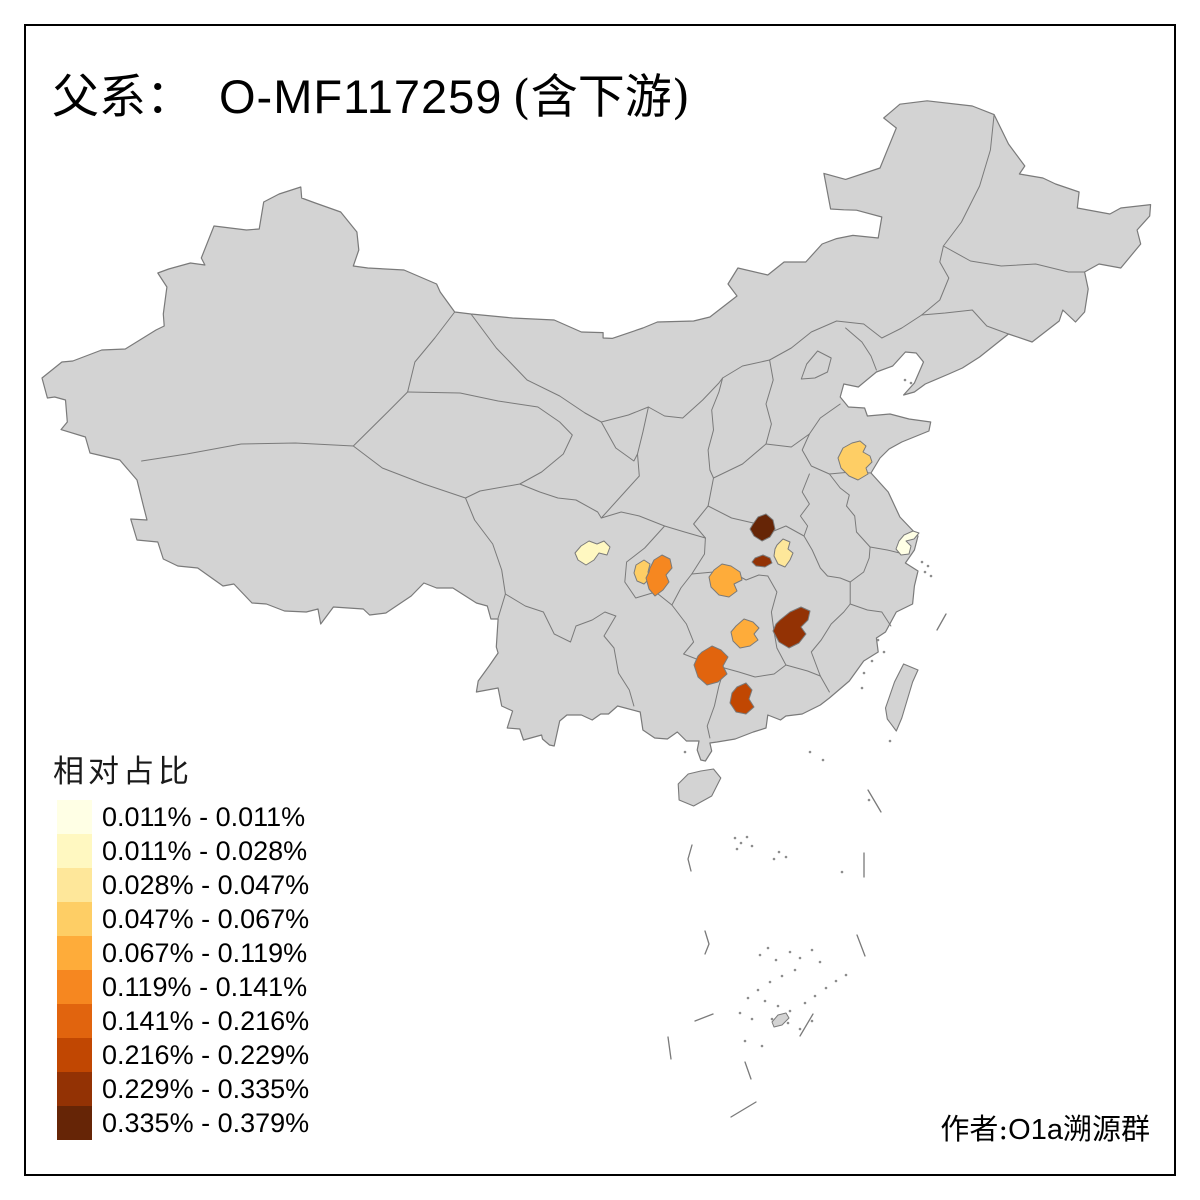  I want to click on legend-row-8: 0.216% - 0.229%, so click(183, 1055).